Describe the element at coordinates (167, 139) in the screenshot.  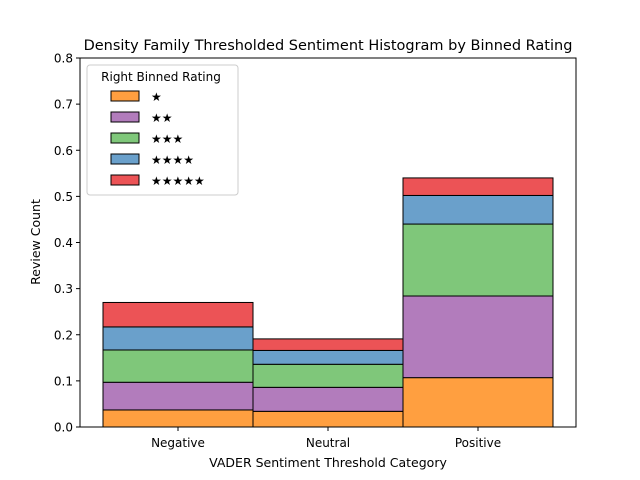
I see `legend-label-3: ★★★` at that location.